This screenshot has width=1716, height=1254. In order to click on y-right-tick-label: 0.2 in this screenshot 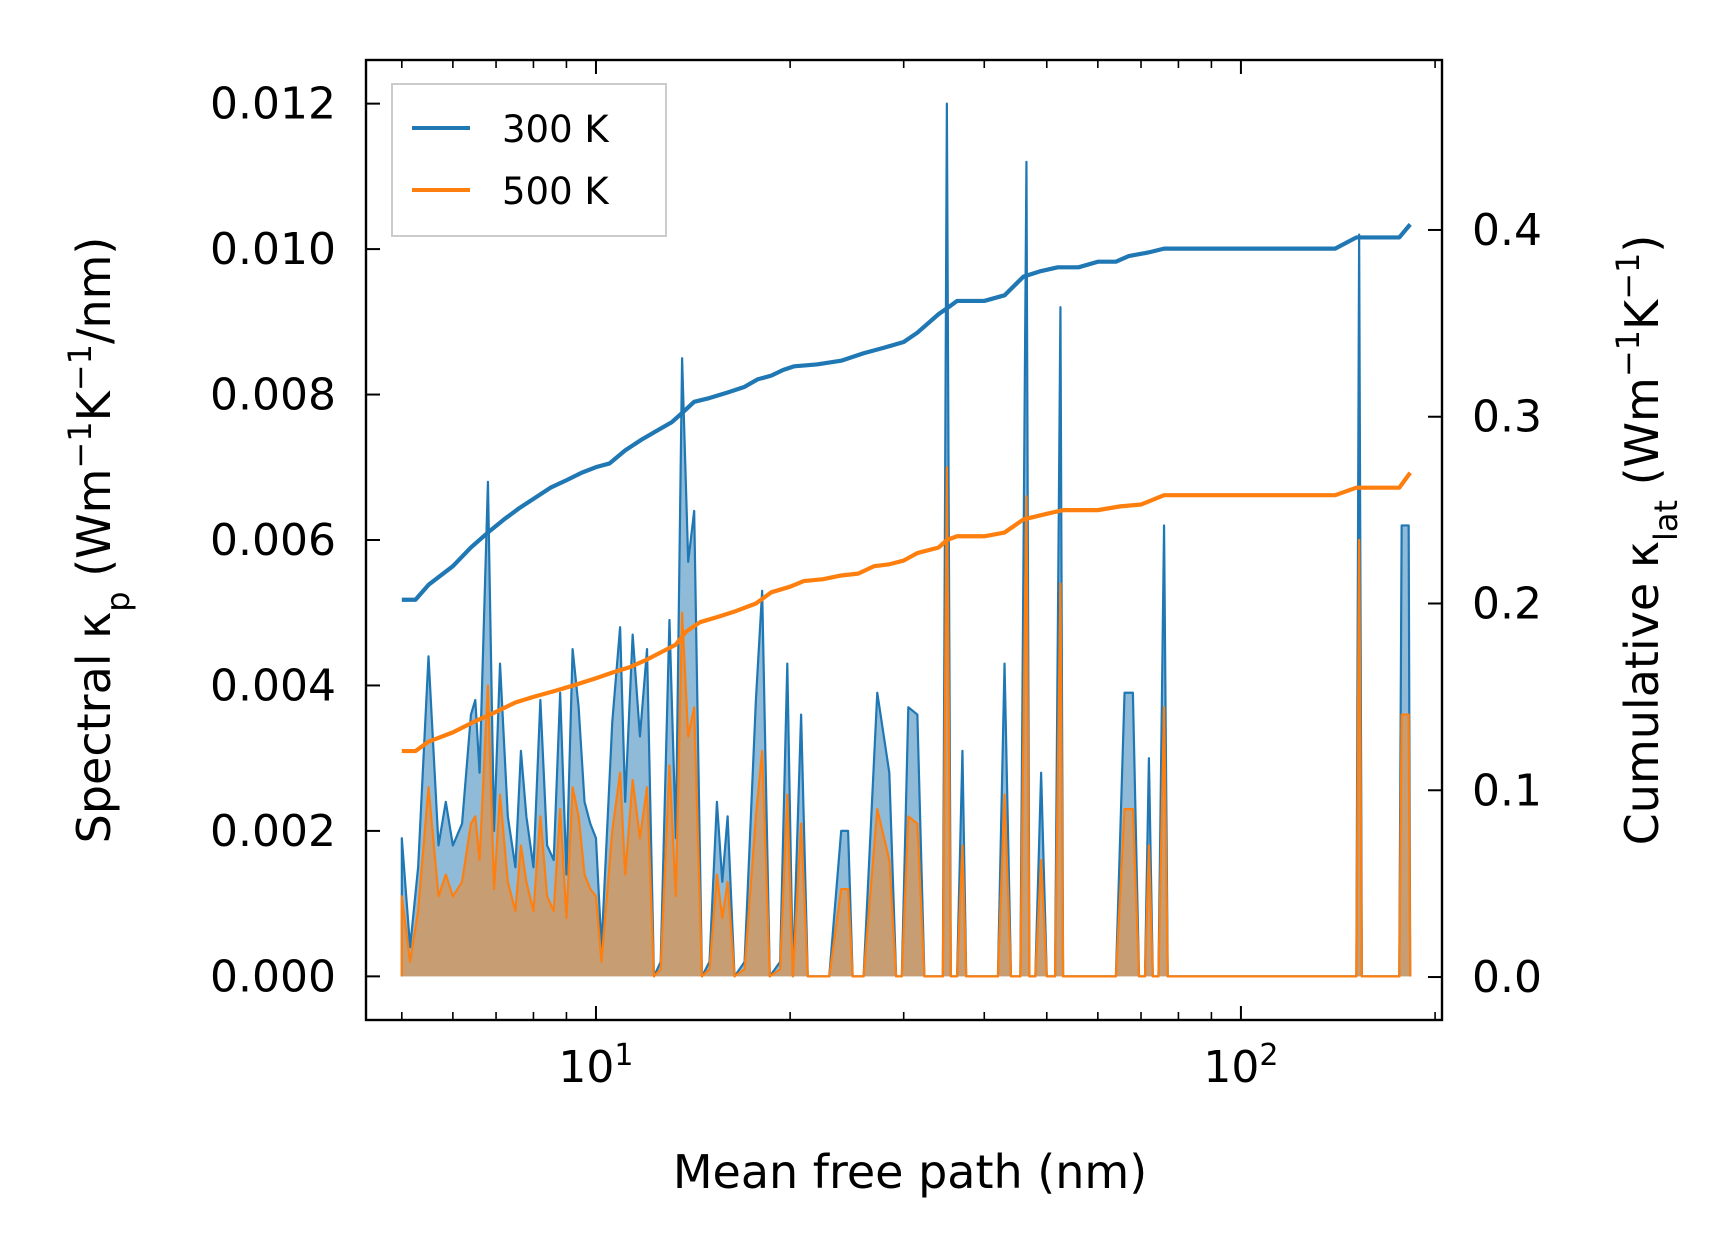, I will do `click(1507, 604)`.